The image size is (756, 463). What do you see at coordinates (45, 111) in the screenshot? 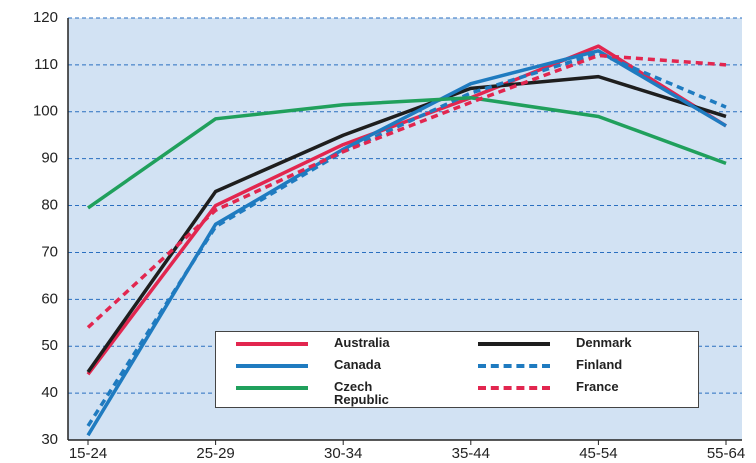
I see `y-tick-label: 100` at bounding box center [45, 111].